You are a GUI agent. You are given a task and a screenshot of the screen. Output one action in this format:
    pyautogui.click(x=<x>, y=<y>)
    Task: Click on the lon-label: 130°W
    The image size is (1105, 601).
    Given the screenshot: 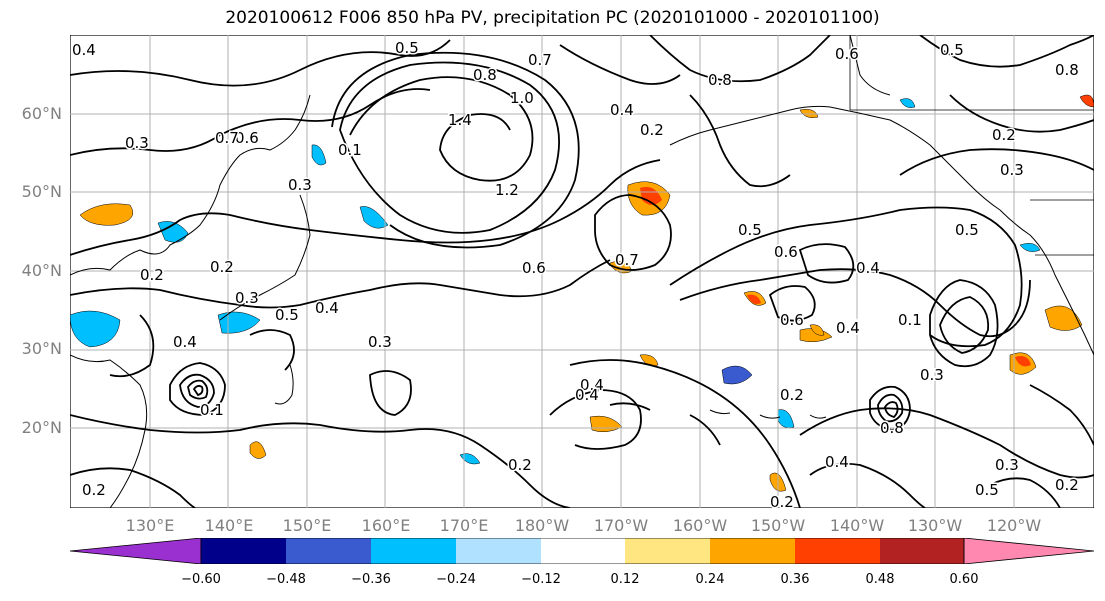 What is the action you would take?
    pyautogui.click(x=935, y=525)
    